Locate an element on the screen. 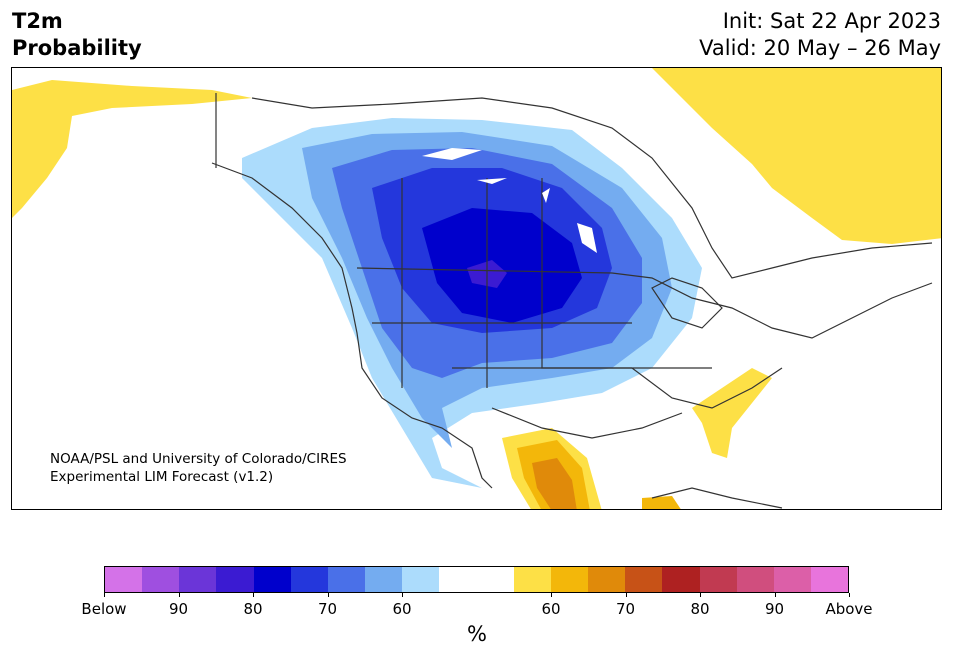 Image resolution: width=953 pixels, height=659 pixels. chart-title: T2m Probability is located at coordinates (77, 35).